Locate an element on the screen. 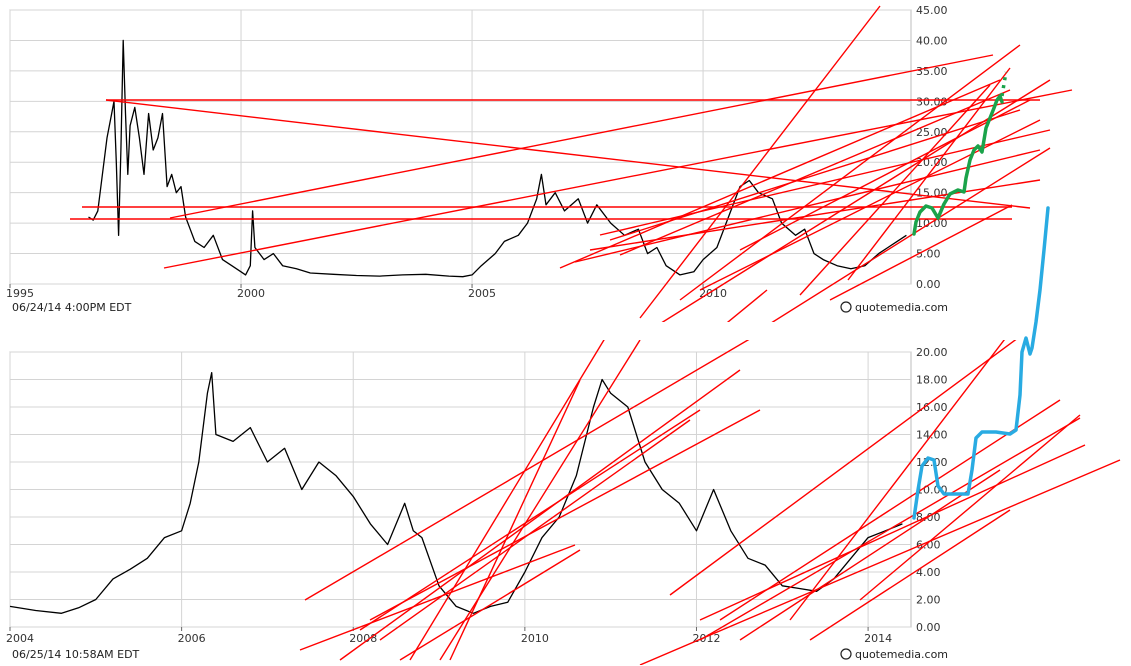 The image size is (1131, 666). y-tick-label: 15.00 is located at coordinates (932, 193).